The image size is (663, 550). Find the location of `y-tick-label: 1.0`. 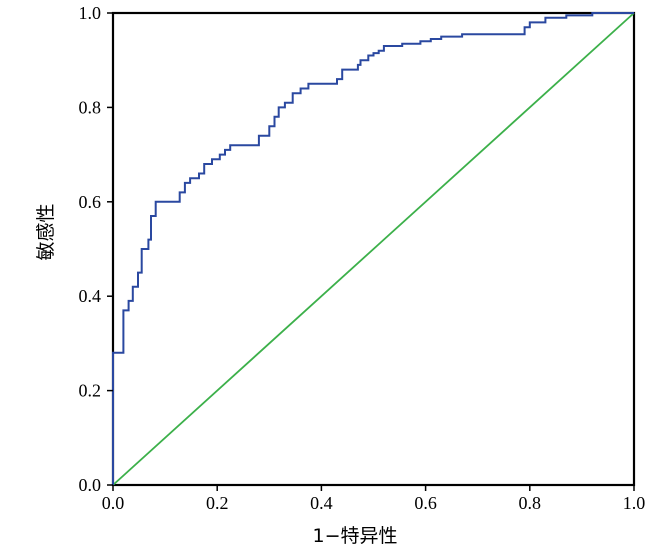

y-tick-label: 1.0 is located at coordinates (90, 13).